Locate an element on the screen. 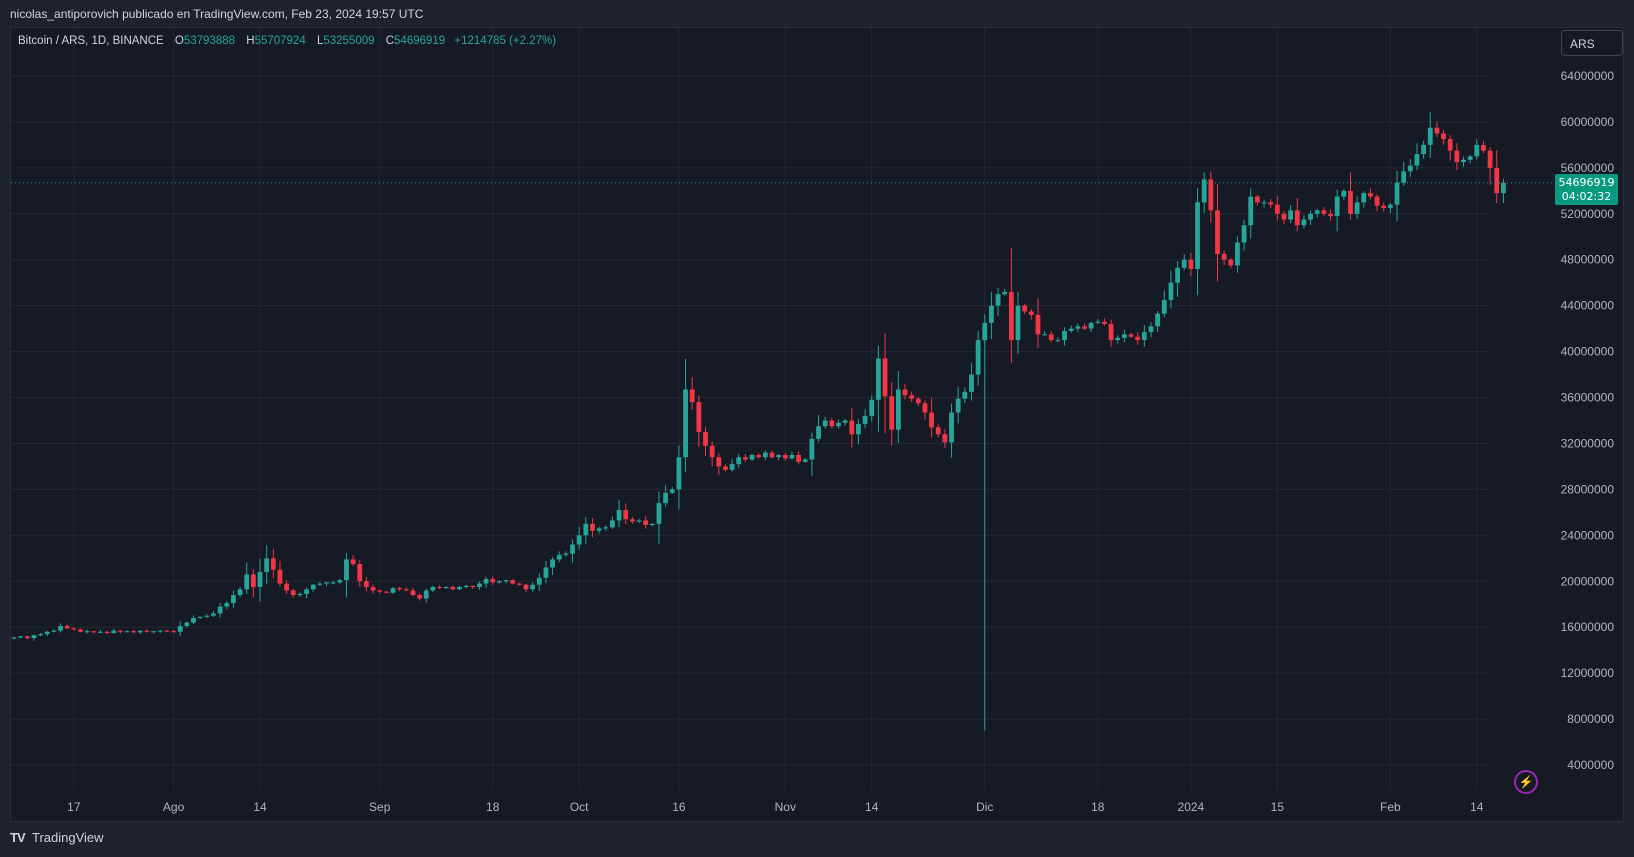 The image size is (1634, 857). x-tick-label: Nov is located at coordinates (785, 807).